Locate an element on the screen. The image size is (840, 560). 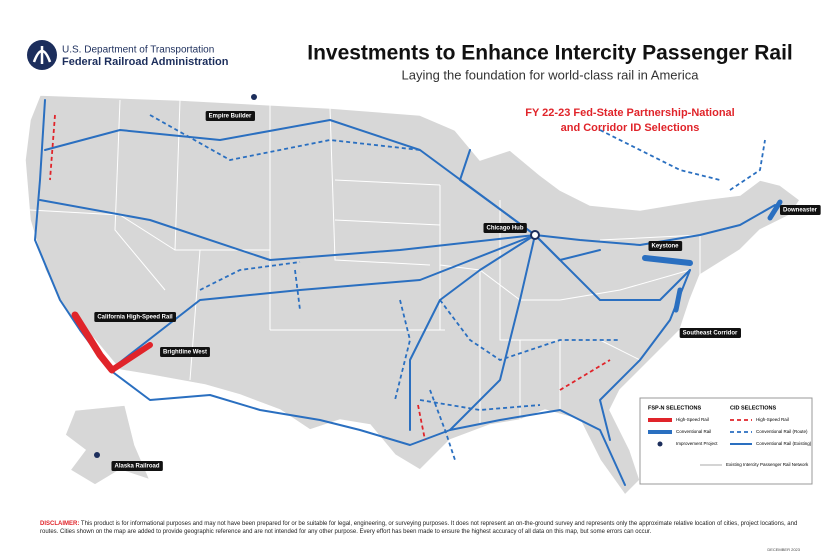
legend-item: Conventional Rail (Route) is located at coordinates (782, 431).